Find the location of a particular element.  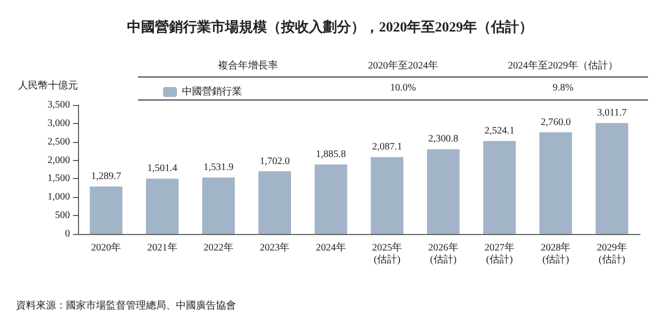

x-tick-label: 2021年 is located at coordinates (162, 248).